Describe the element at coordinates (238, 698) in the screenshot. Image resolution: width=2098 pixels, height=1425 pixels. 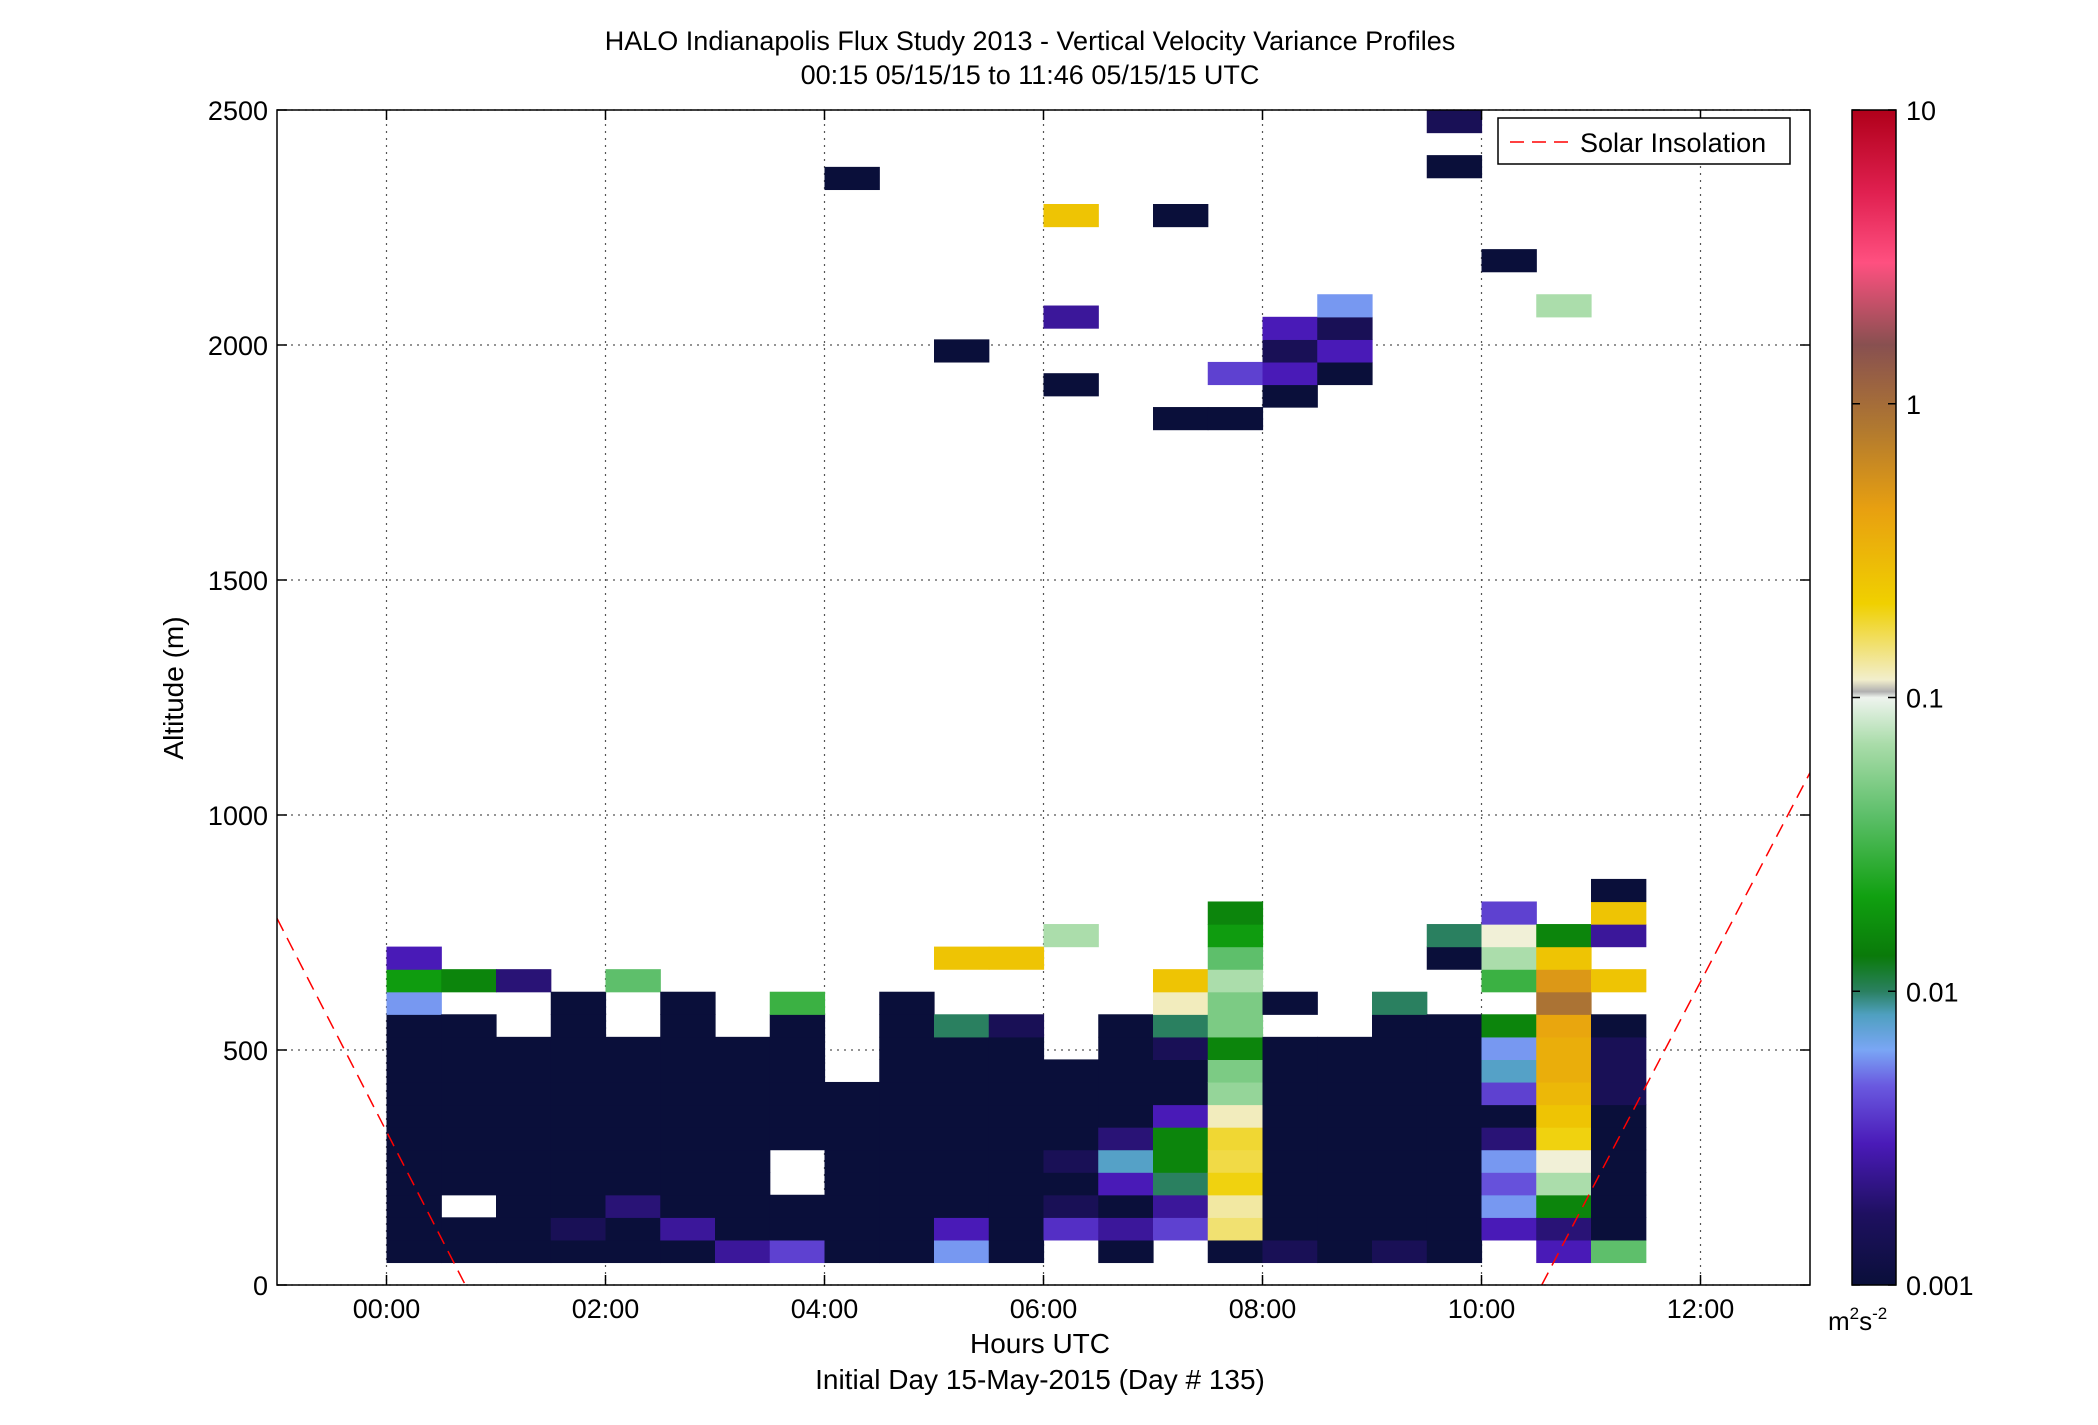
I see `y-tick-labels: 0 500 1000 1500 2000 2500` at that location.